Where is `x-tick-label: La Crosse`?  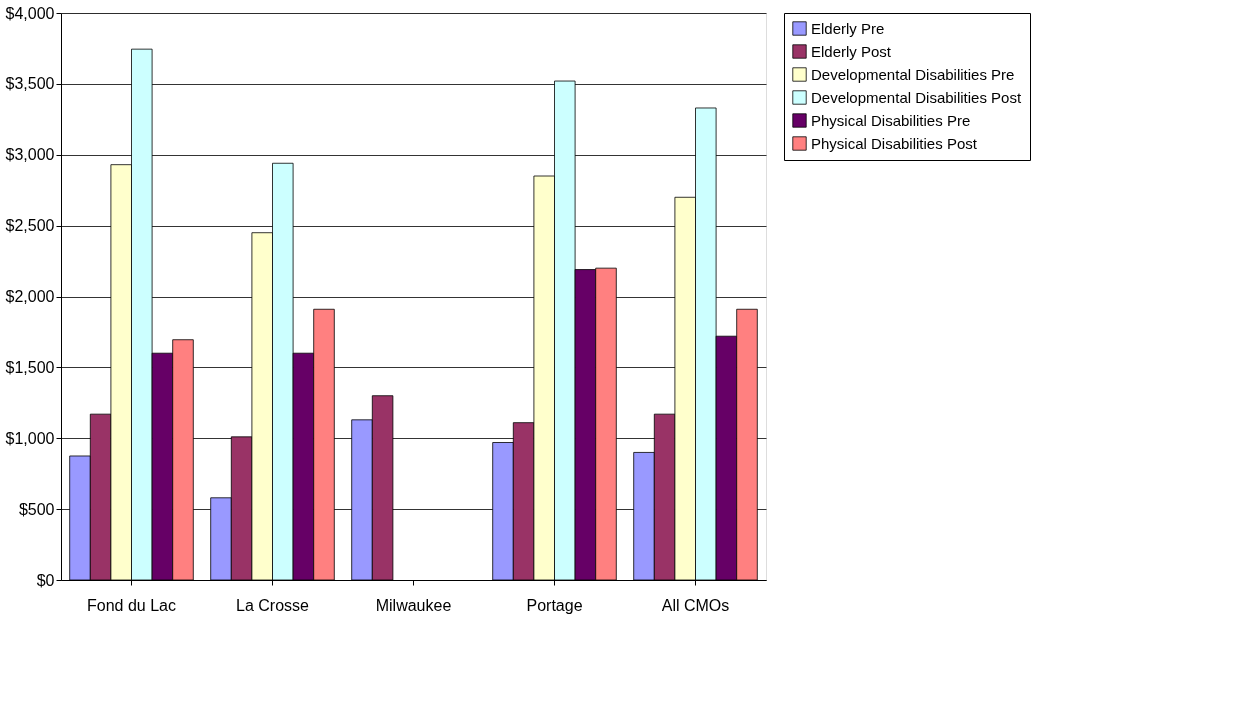 x-tick-label: La Crosse is located at coordinates (273, 605).